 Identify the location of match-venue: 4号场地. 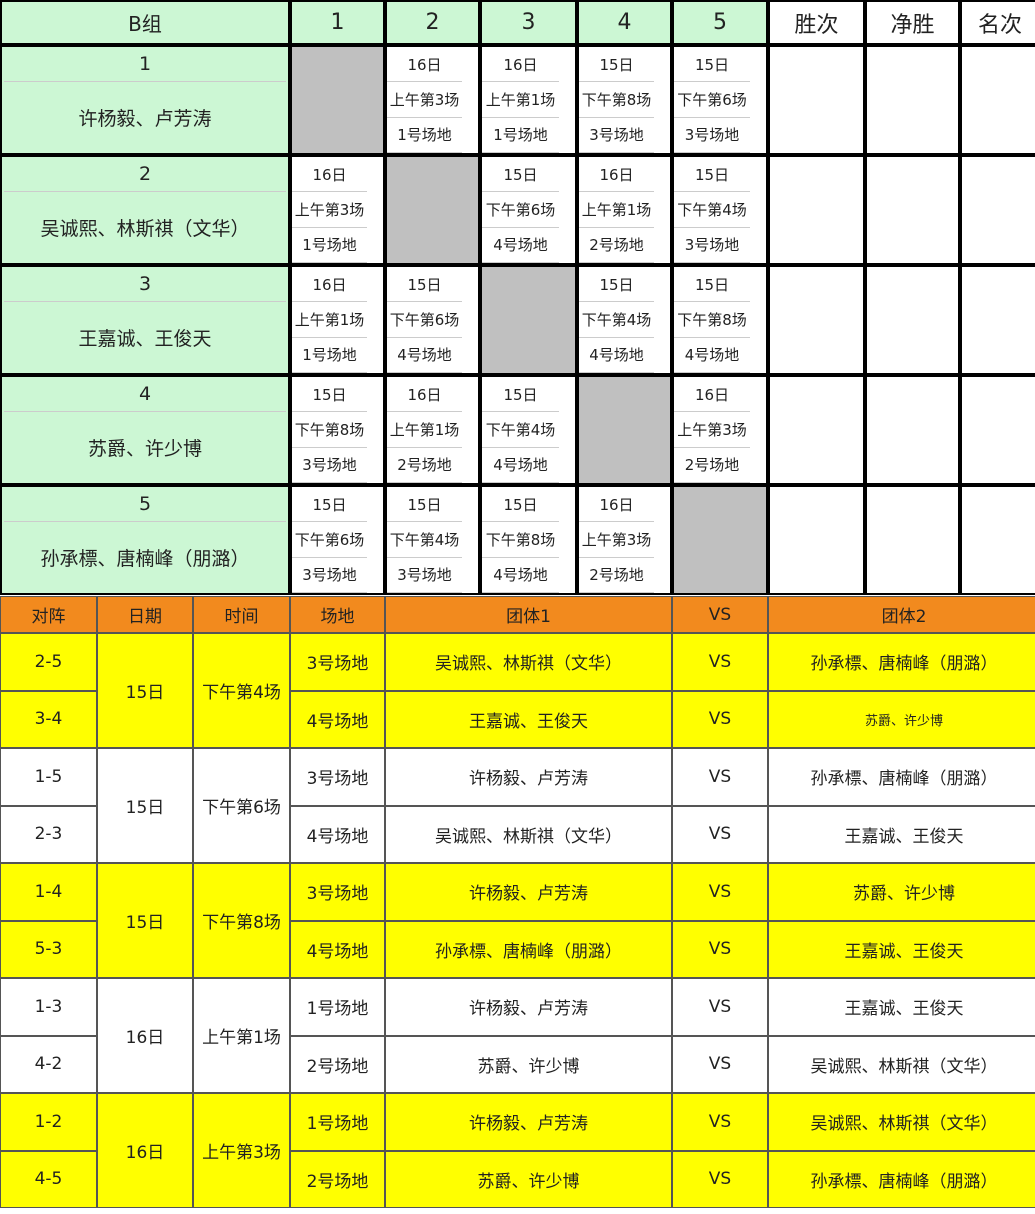
(337, 949).